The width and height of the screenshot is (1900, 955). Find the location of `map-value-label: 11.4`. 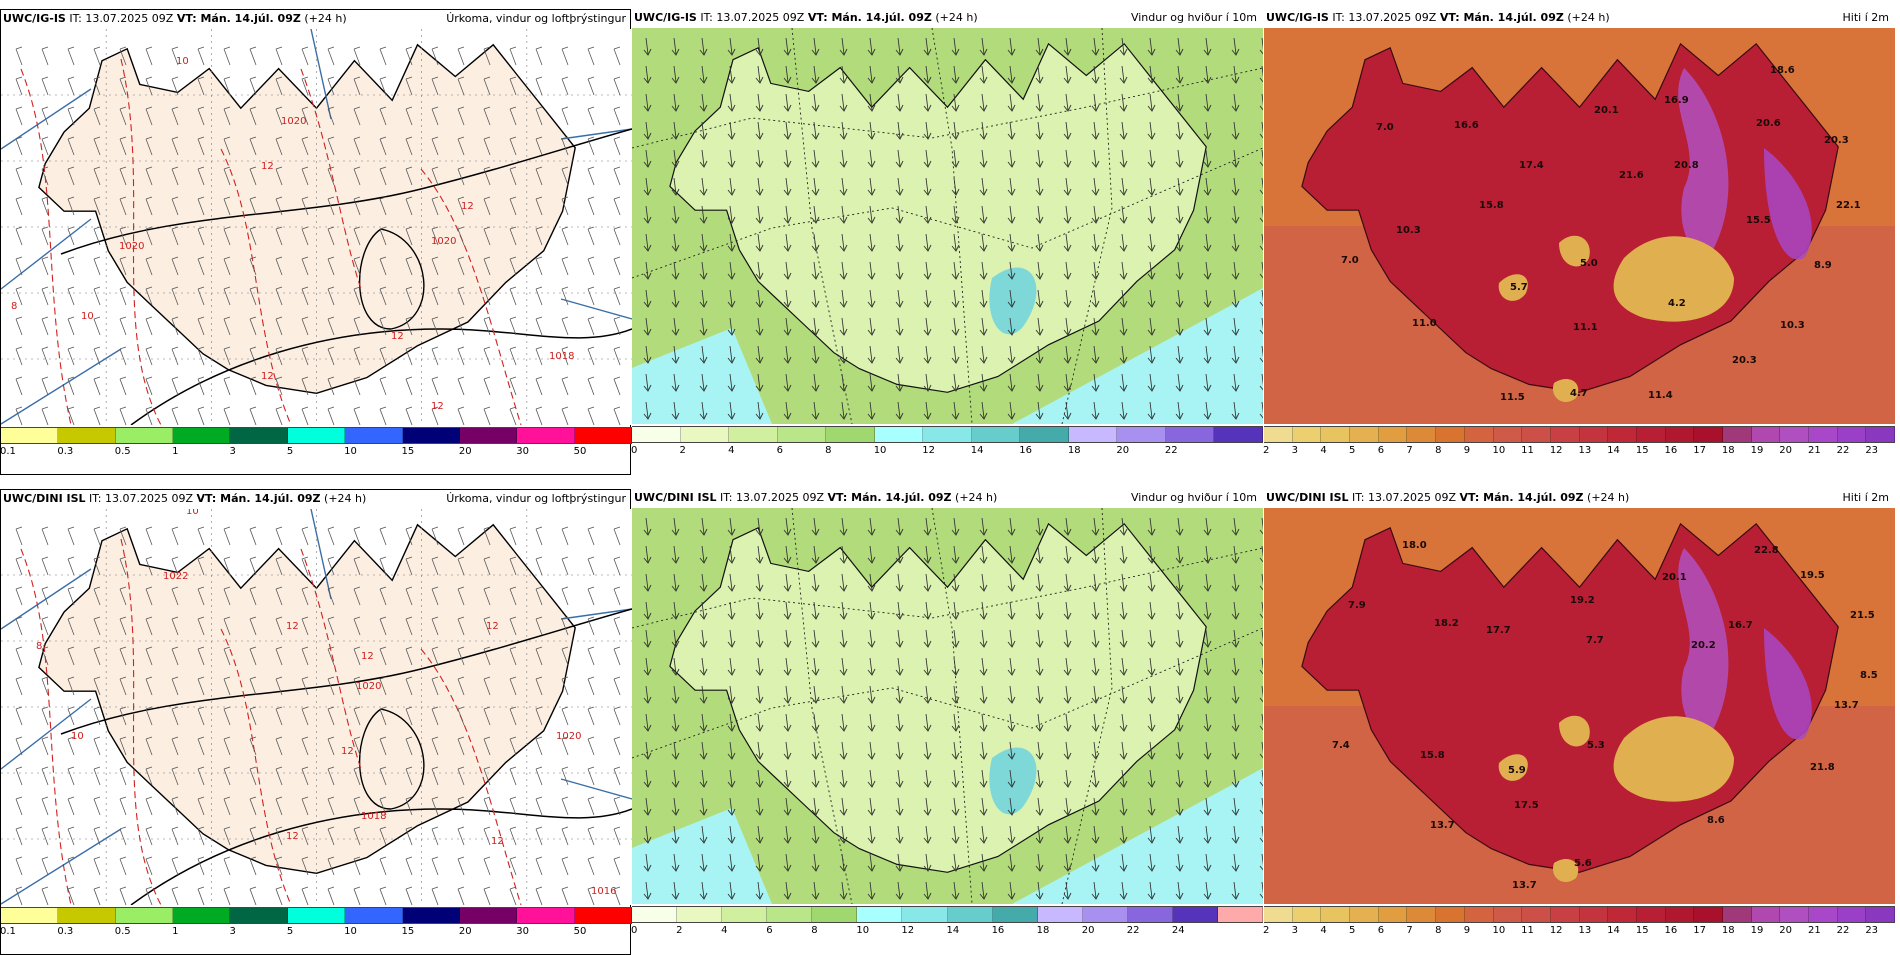

map-value-label: 11.4 is located at coordinates (1660, 395).